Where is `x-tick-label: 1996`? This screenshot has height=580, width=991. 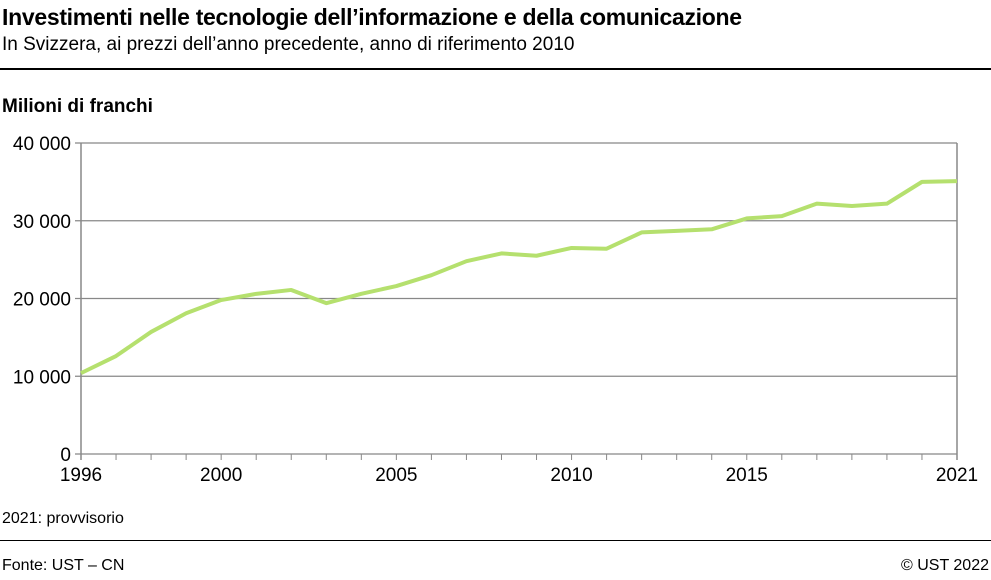
x-tick-label: 1996 is located at coordinates (81, 475).